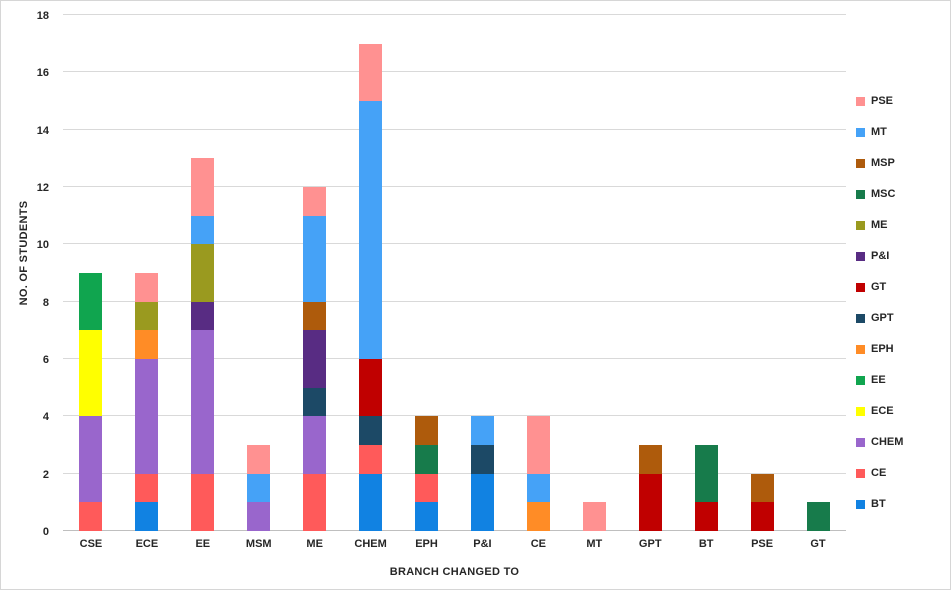  Describe the element at coordinates (902, 225) in the screenshot. I see `legend-item-ME: ME` at that location.